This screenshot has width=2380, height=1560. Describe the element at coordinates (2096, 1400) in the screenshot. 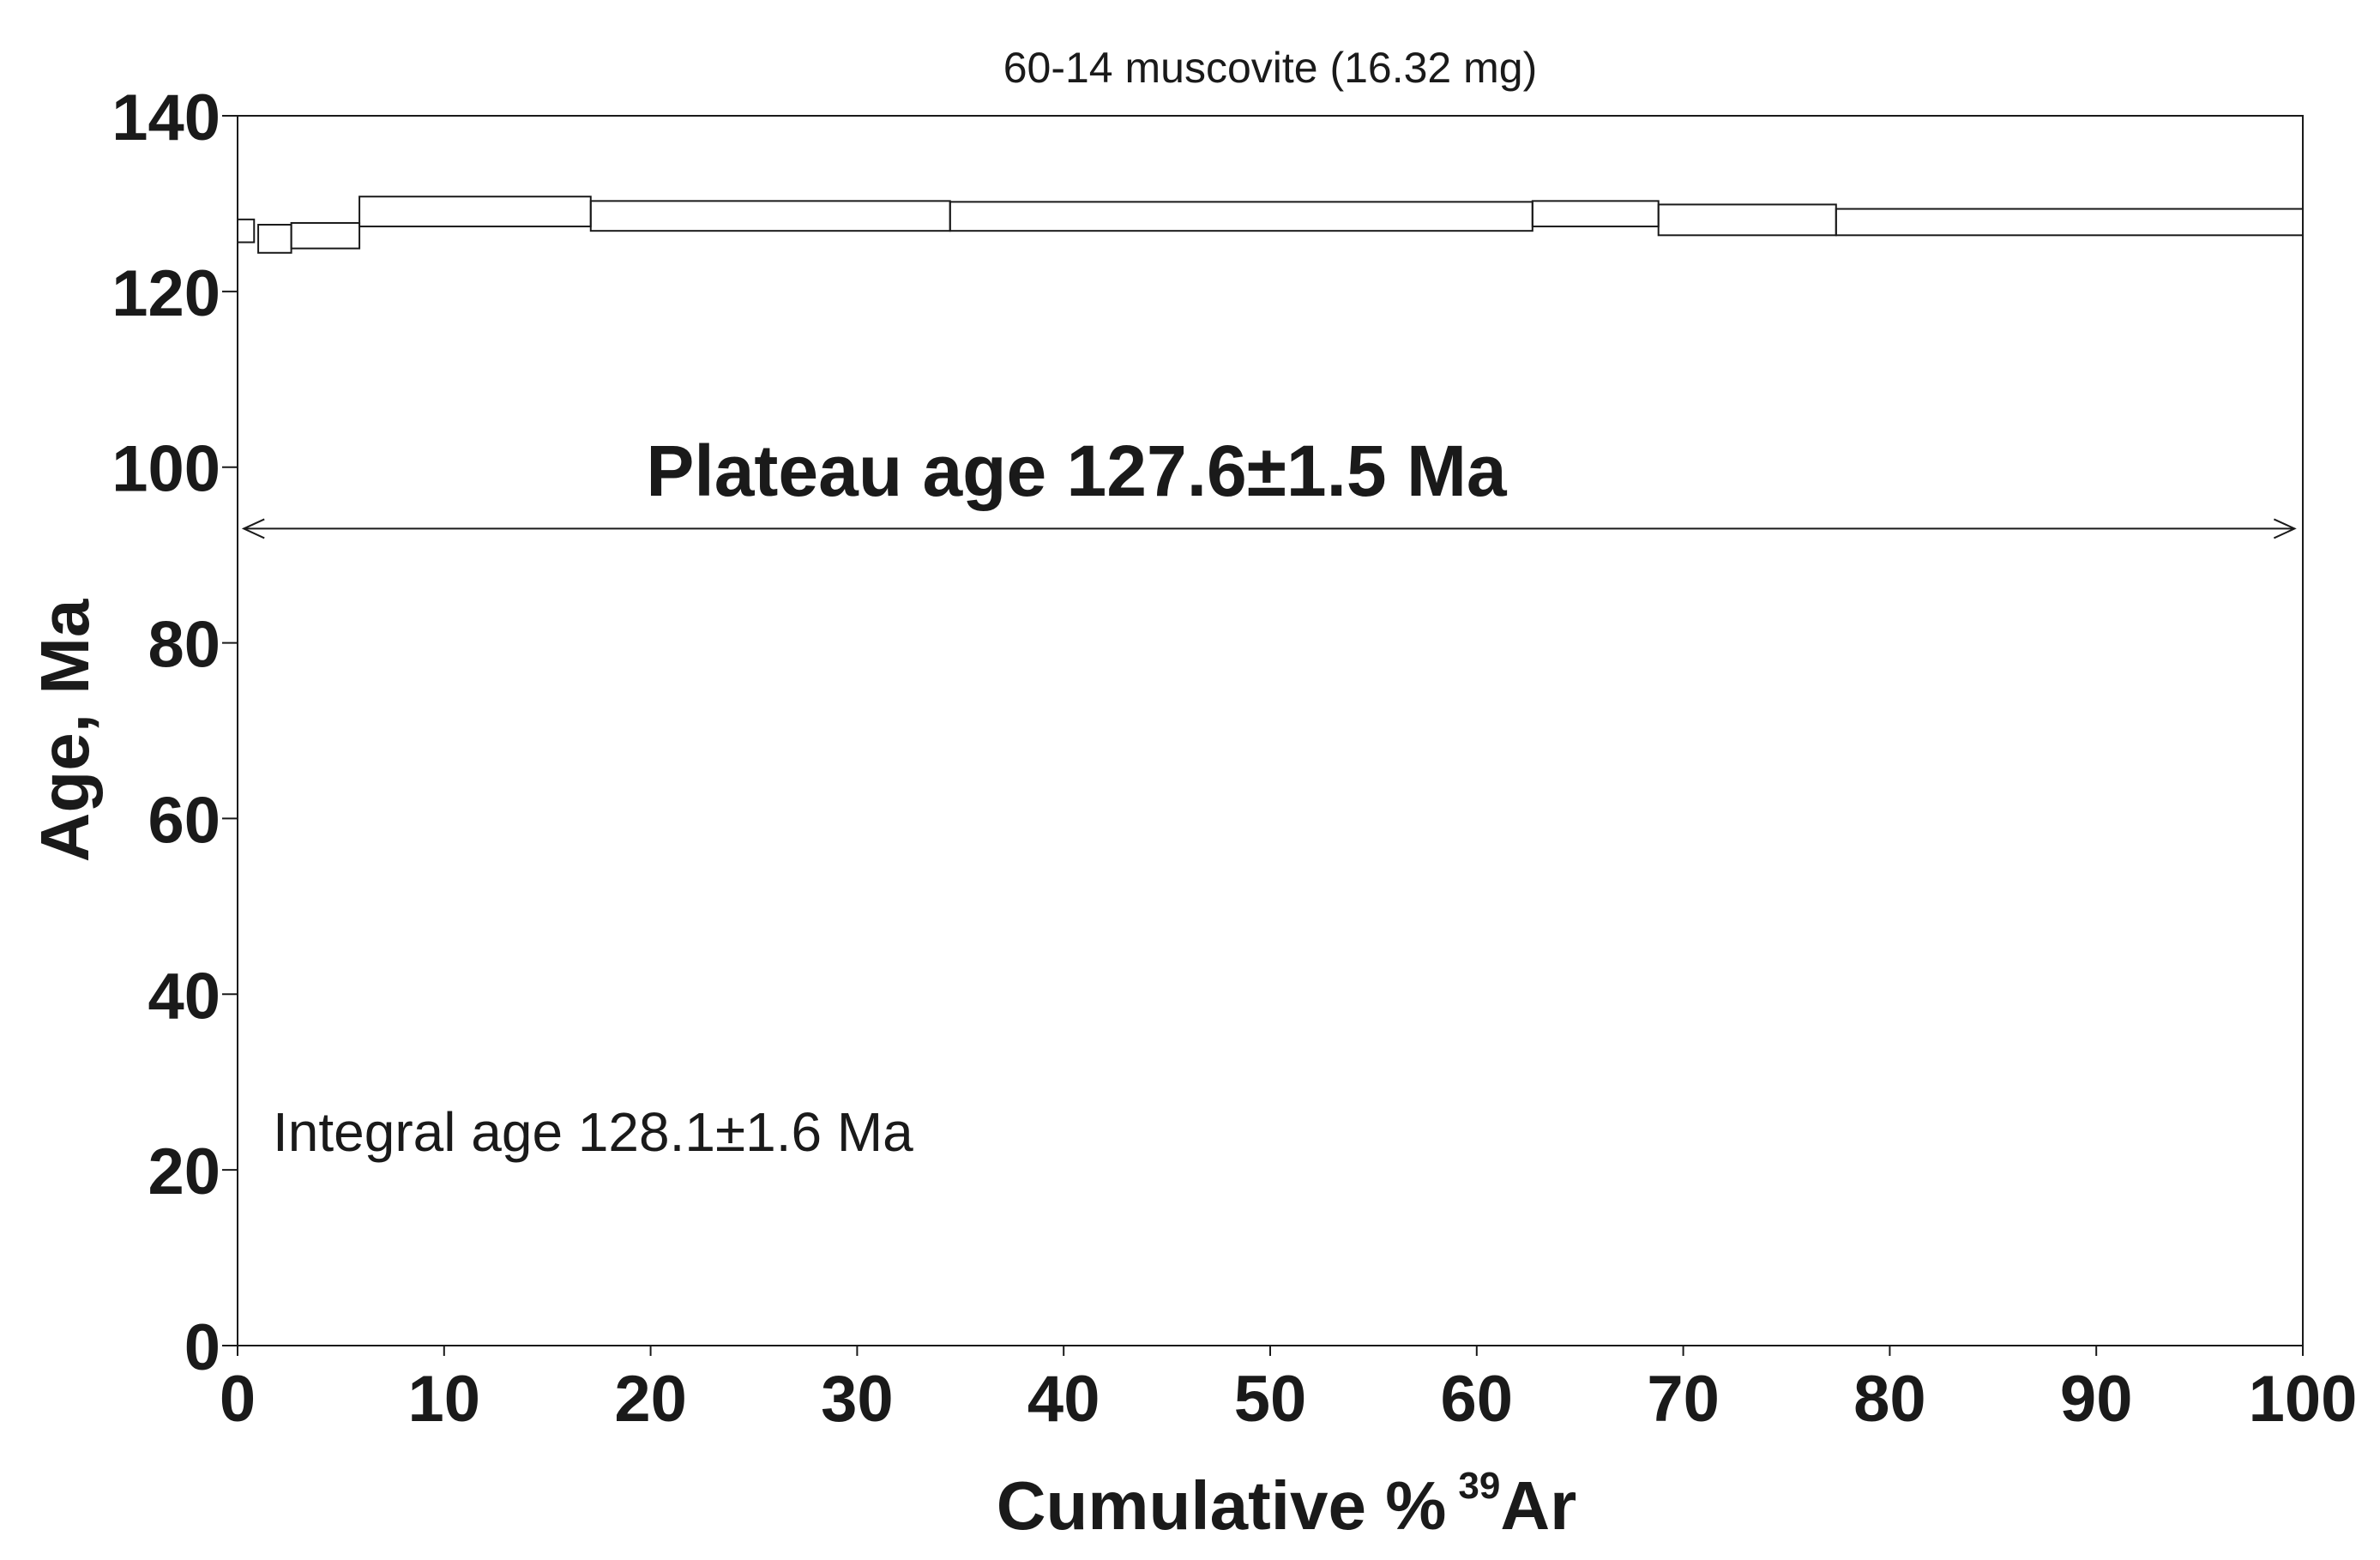

I see `x-tick-label-90: 90` at that location.